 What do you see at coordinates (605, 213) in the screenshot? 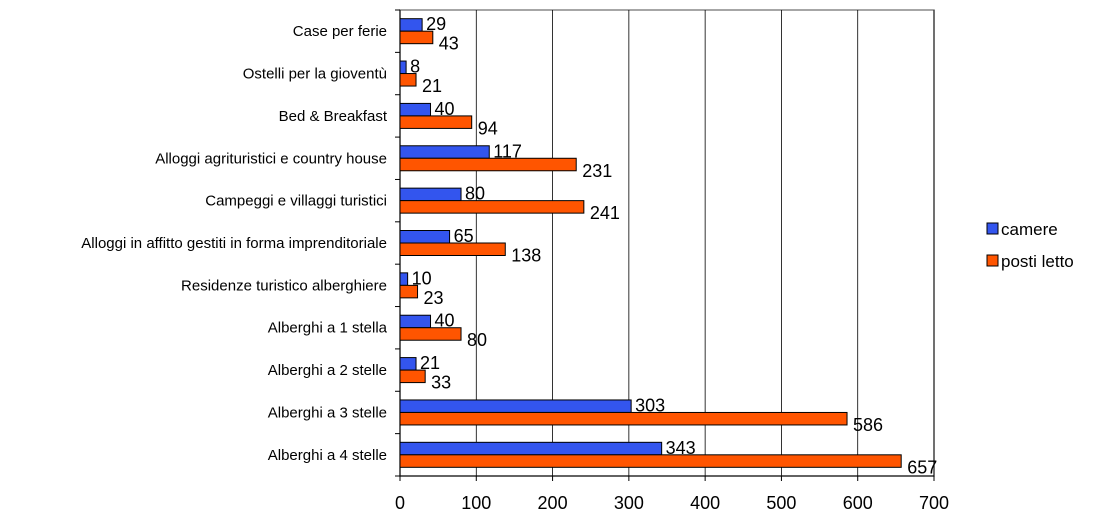
I see `data-label-posti-letto: 241` at bounding box center [605, 213].